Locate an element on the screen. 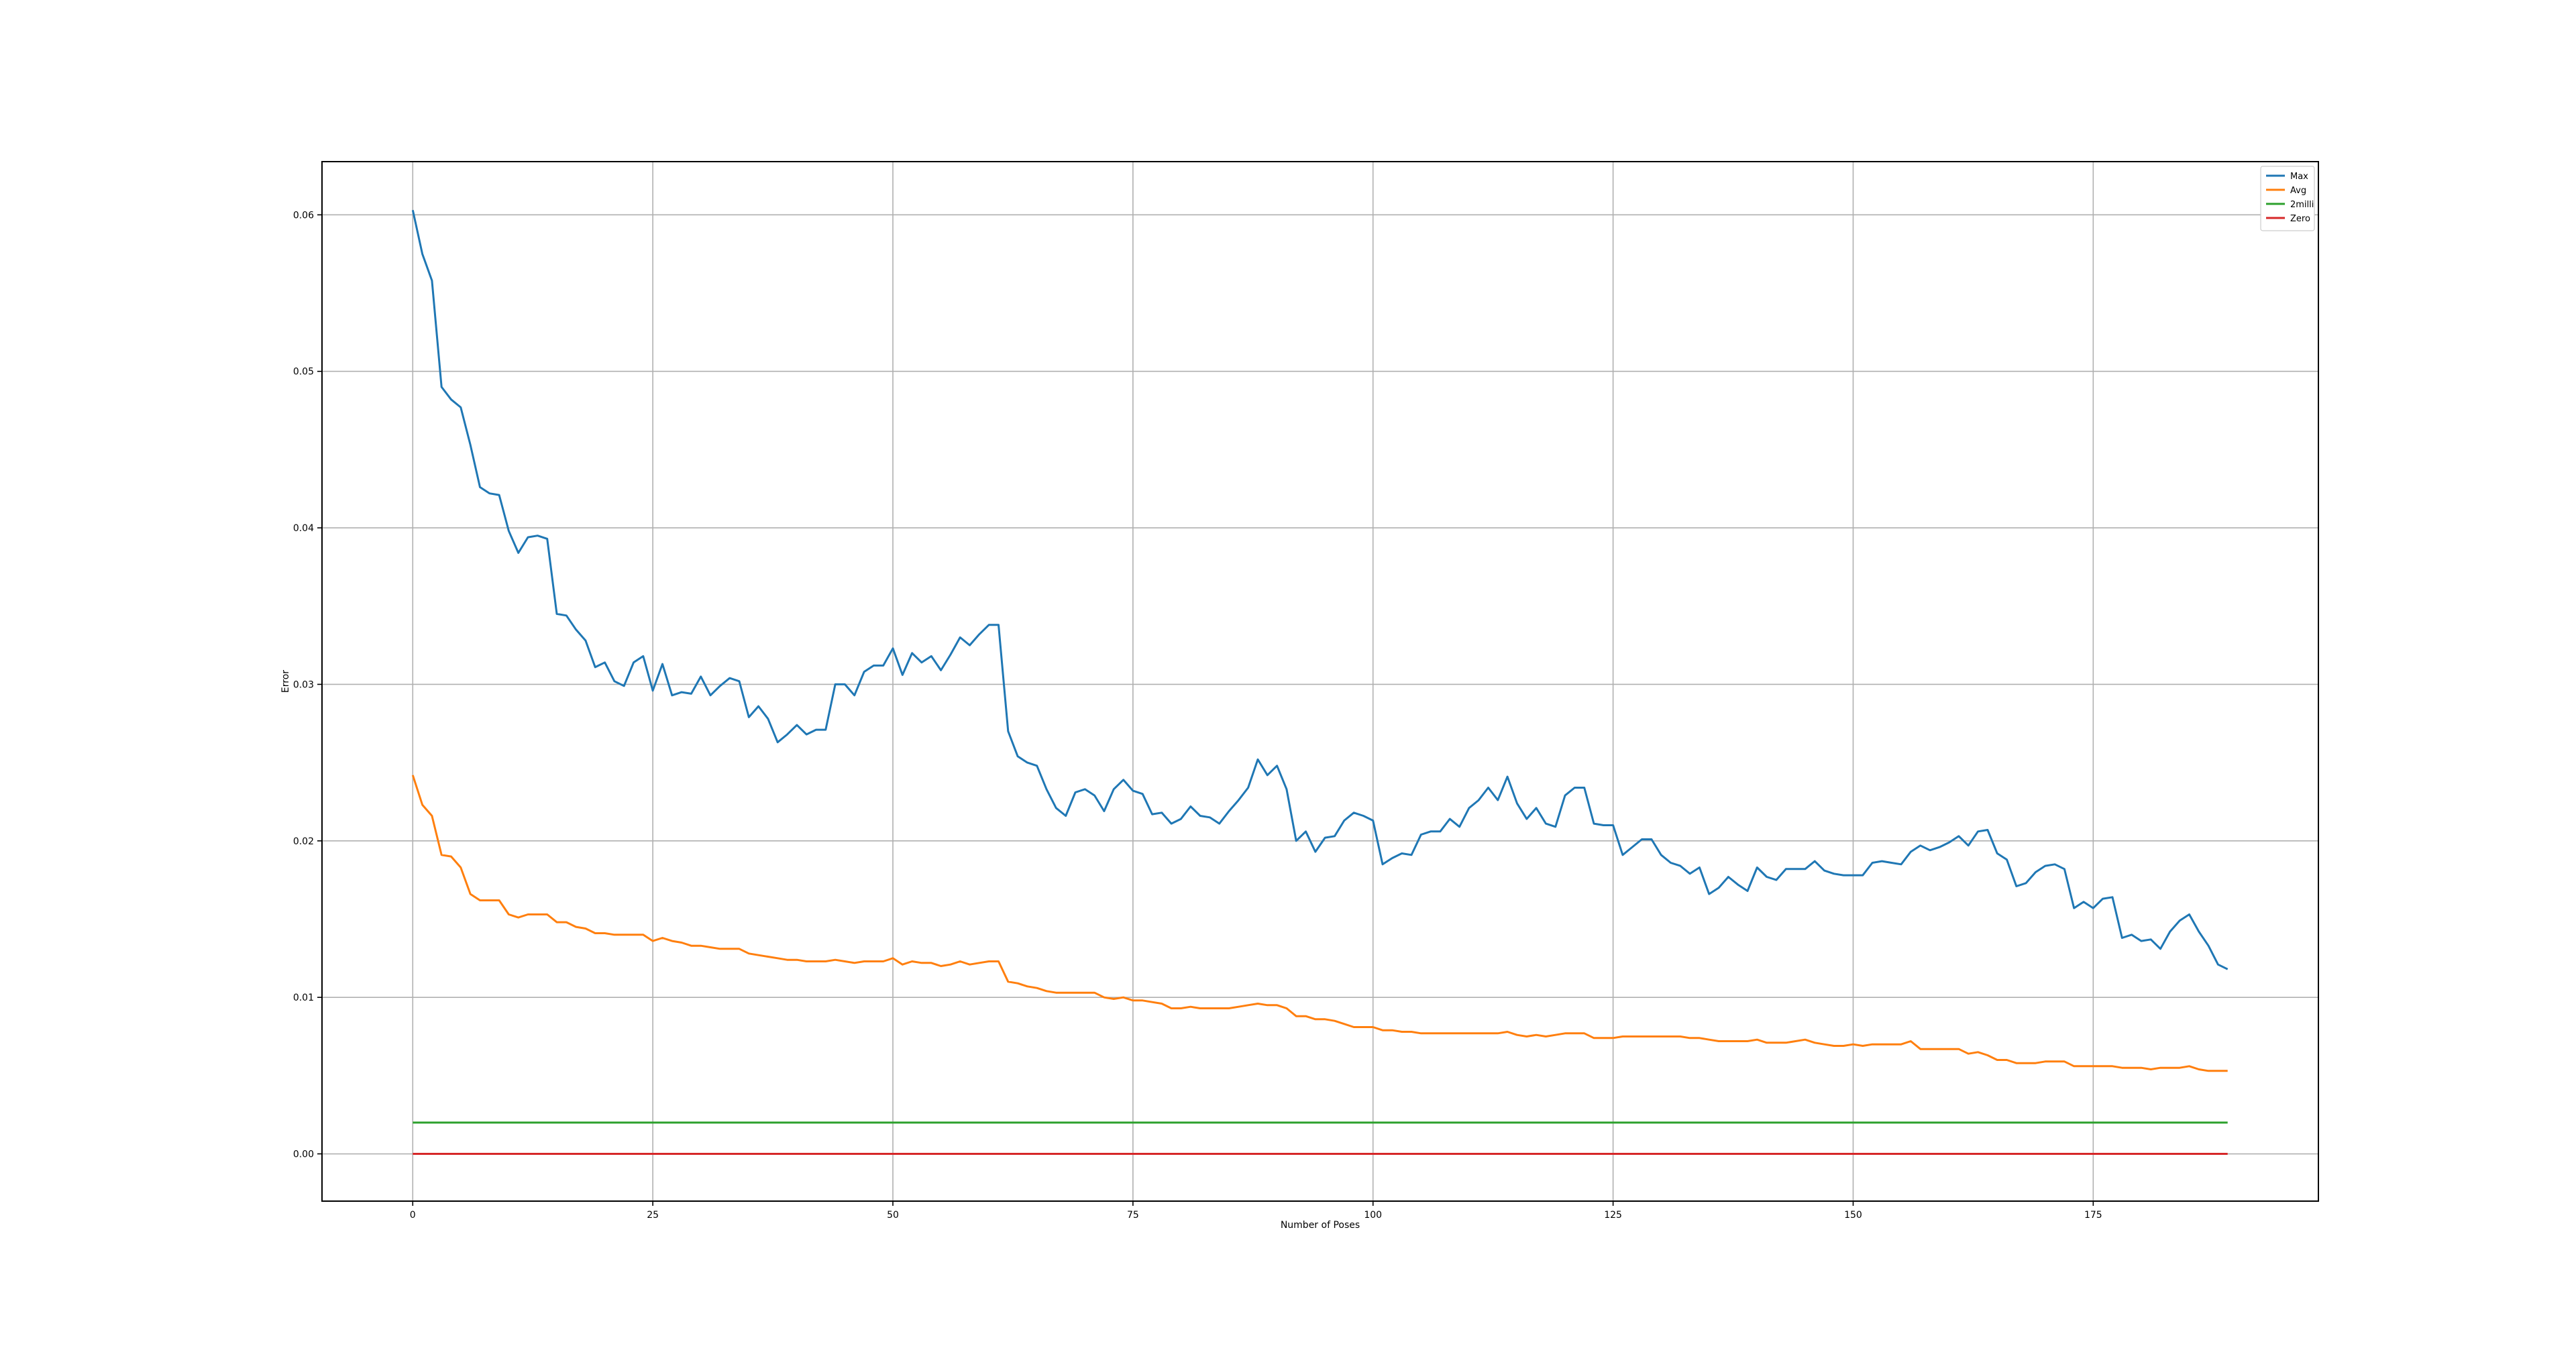  y-tick-label: 0.06 is located at coordinates (303, 215).